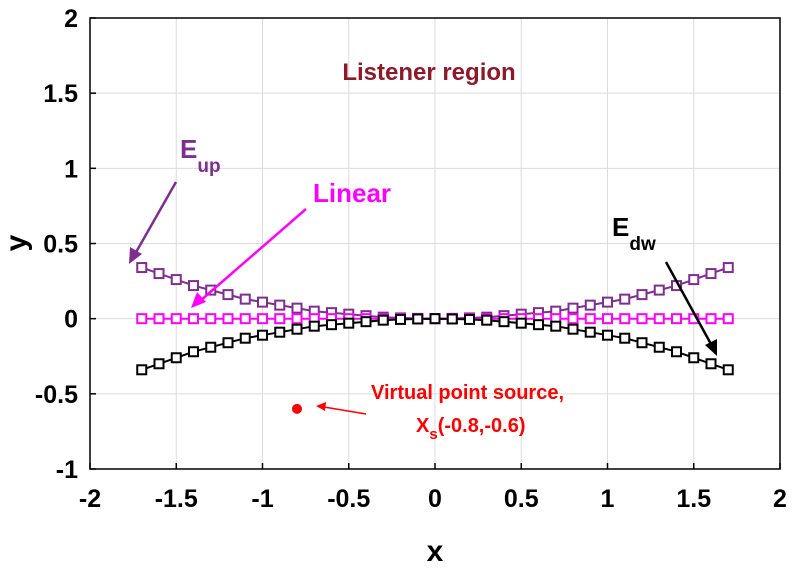 Image resolution: width=800 pixels, height=571 pixels. I want to click on x-tick-label: 1, so click(608, 499).